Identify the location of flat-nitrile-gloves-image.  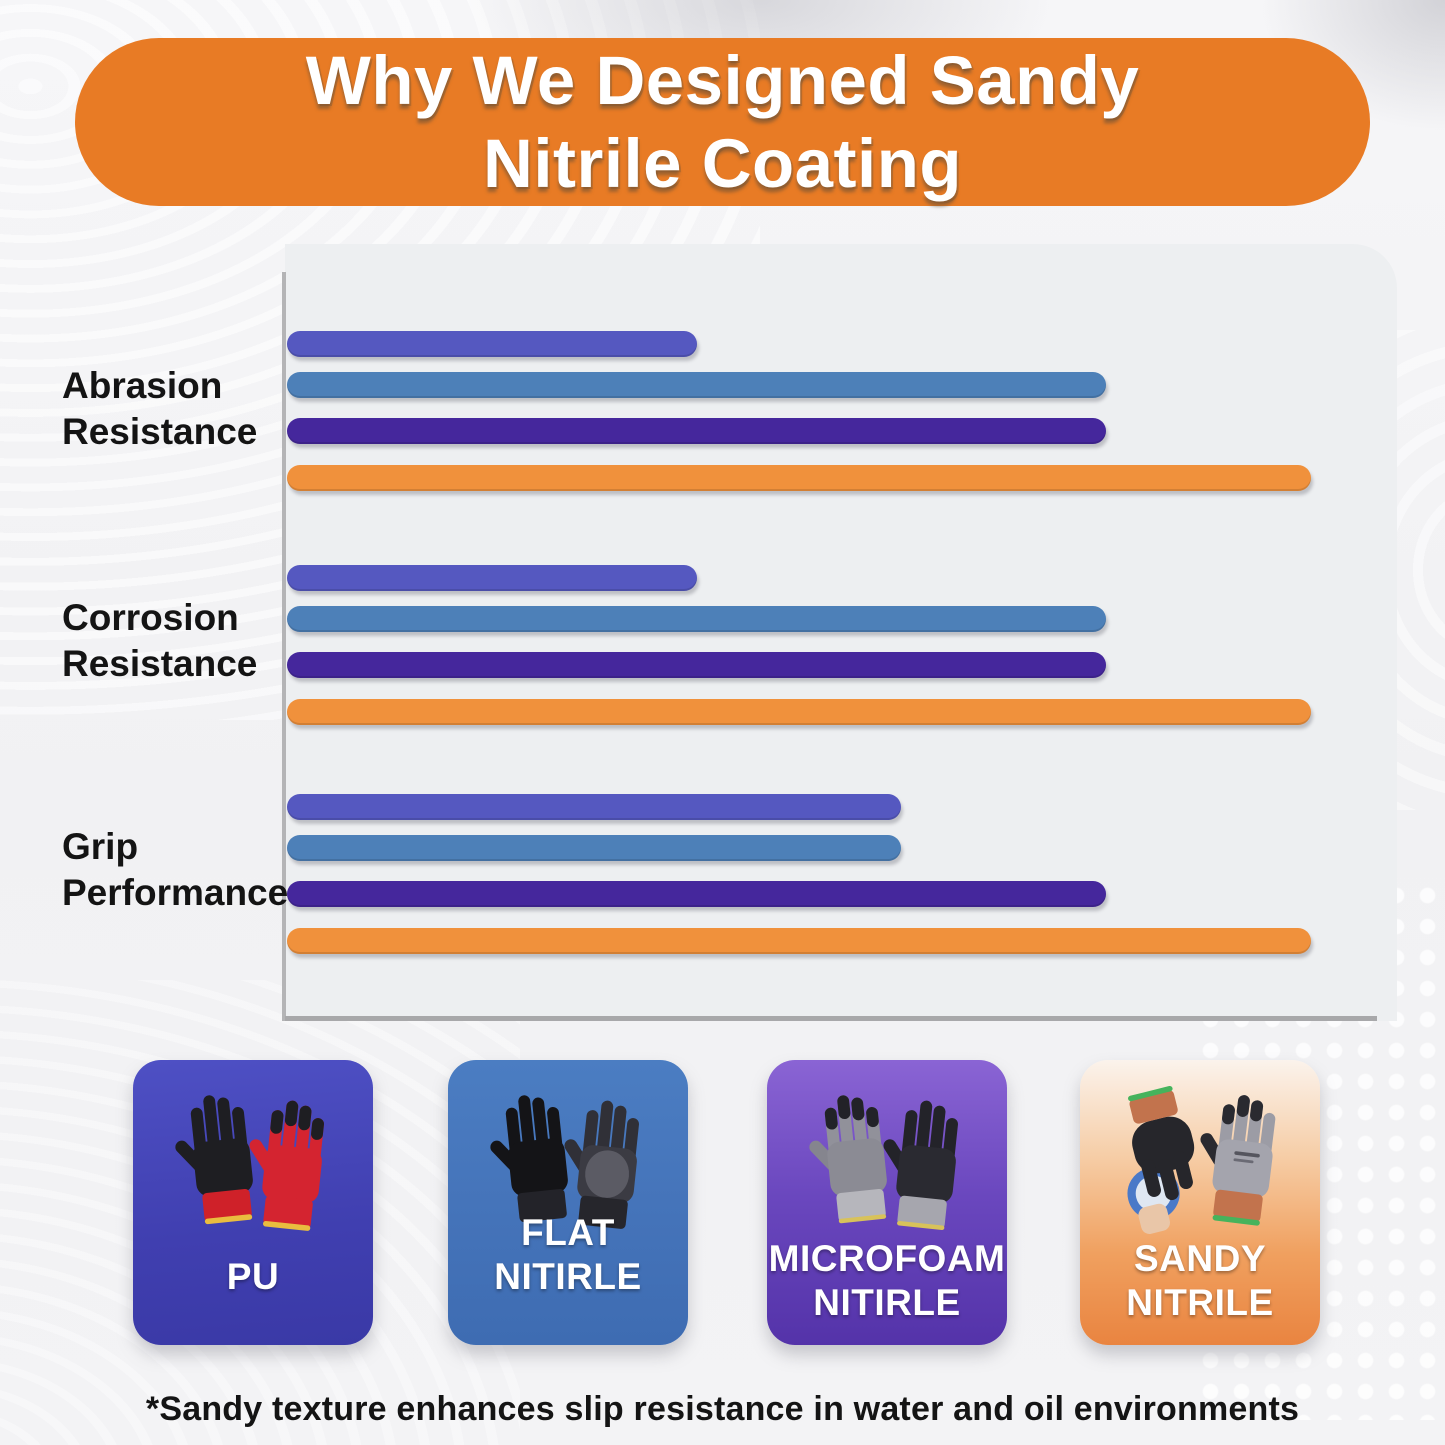
(564, 1162).